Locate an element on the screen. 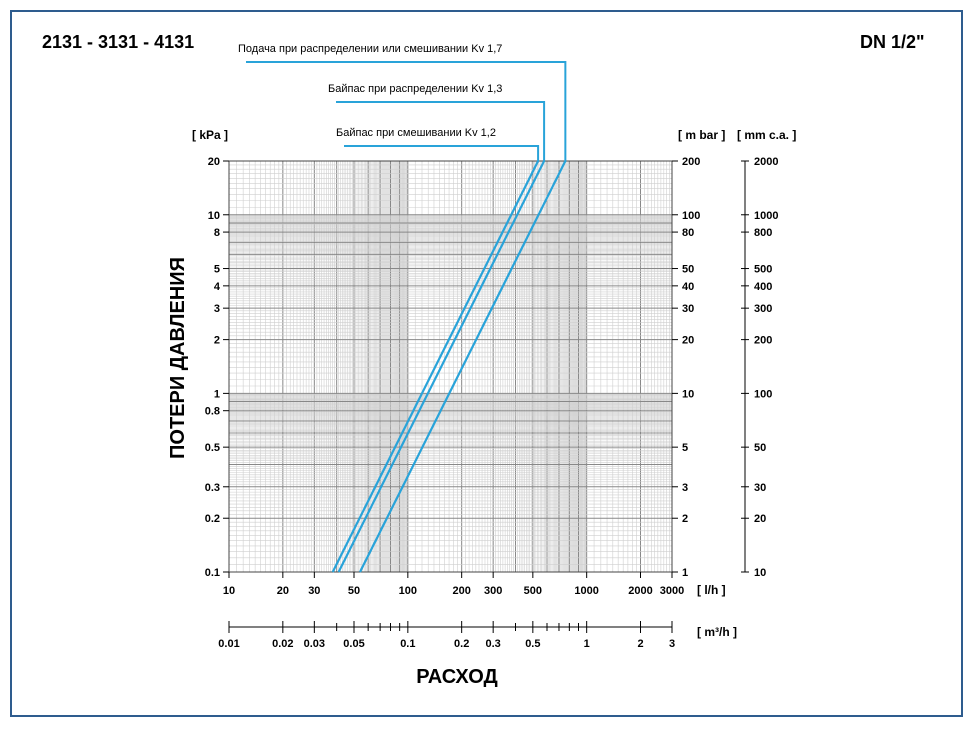  y-right-unit-2: [ mm c.a. ] is located at coordinates (766, 135).